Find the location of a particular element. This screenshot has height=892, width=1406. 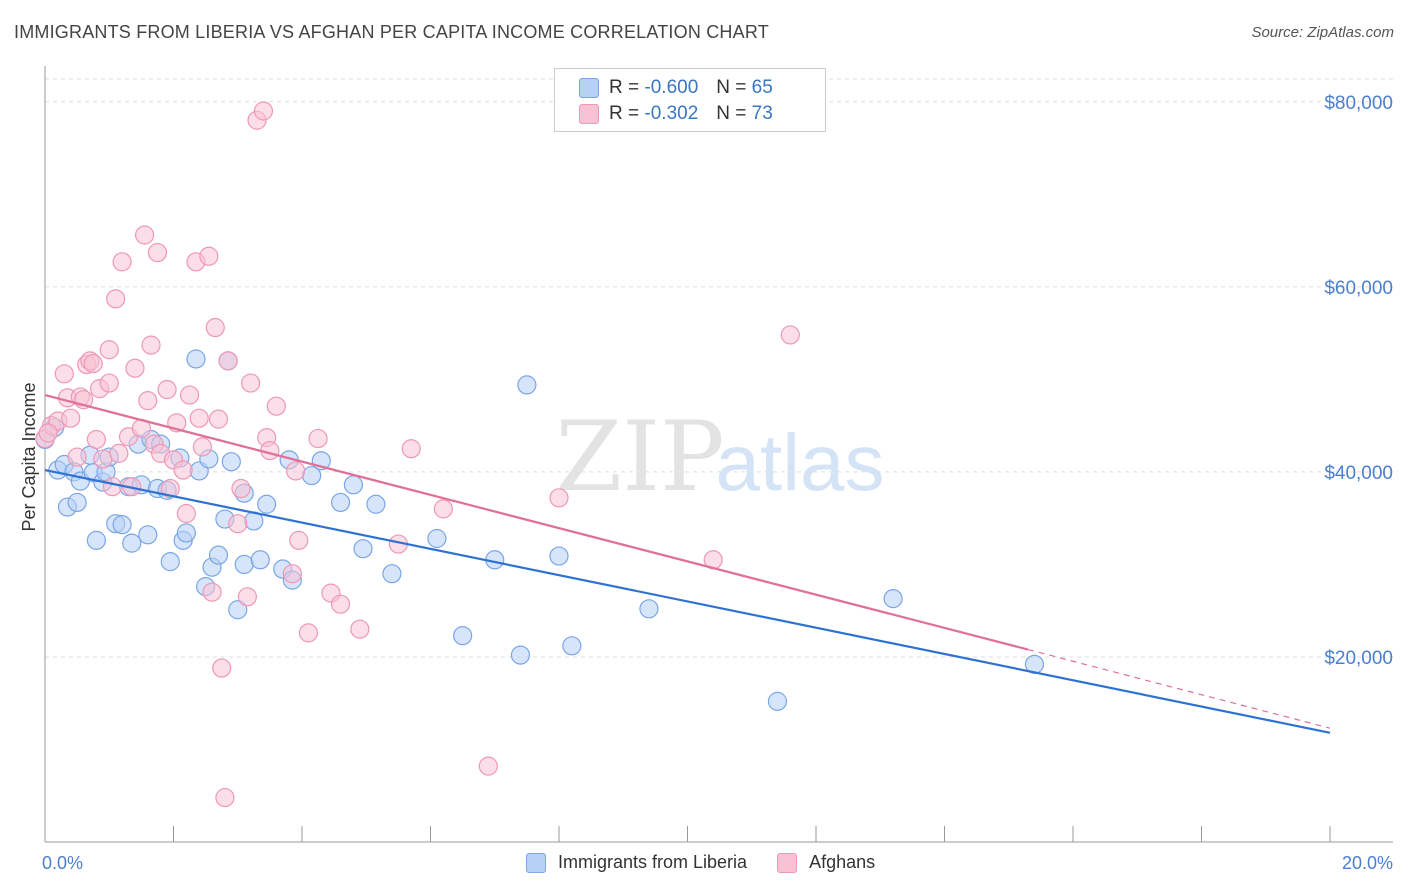

svg-text: atlas is located at coordinates (800, 462).